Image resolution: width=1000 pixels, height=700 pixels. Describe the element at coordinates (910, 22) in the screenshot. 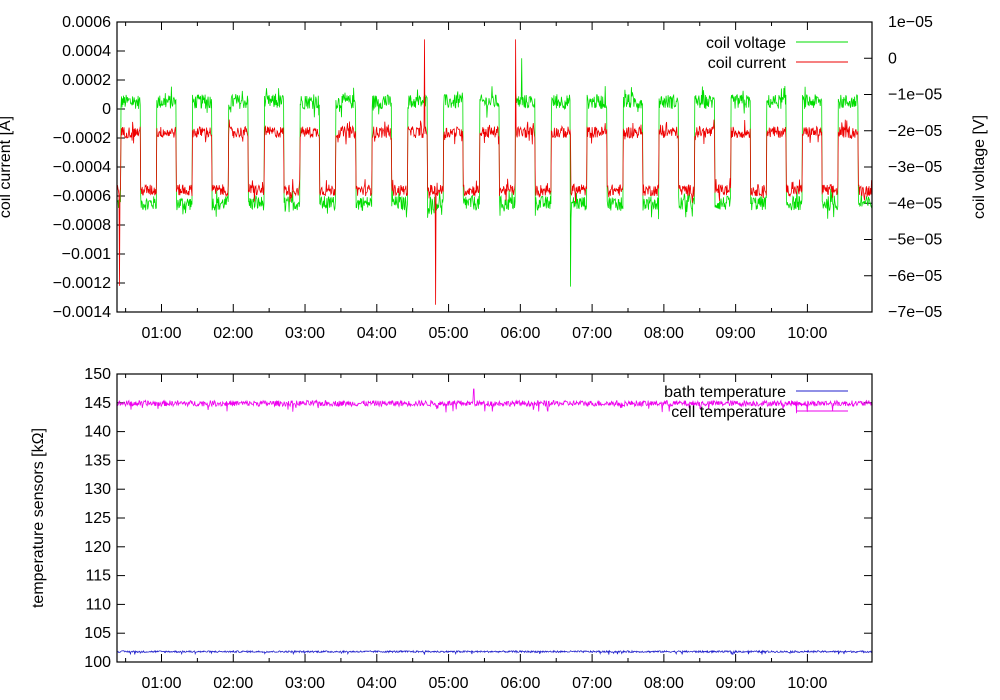

I see `y-right-tick-label: 1e−05` at that location.